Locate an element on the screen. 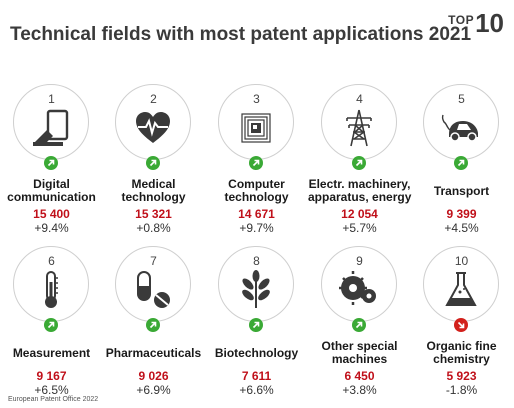 This screenshot has width=514, height=408. field-label: Other special machines is located at coordinates (359, 353).